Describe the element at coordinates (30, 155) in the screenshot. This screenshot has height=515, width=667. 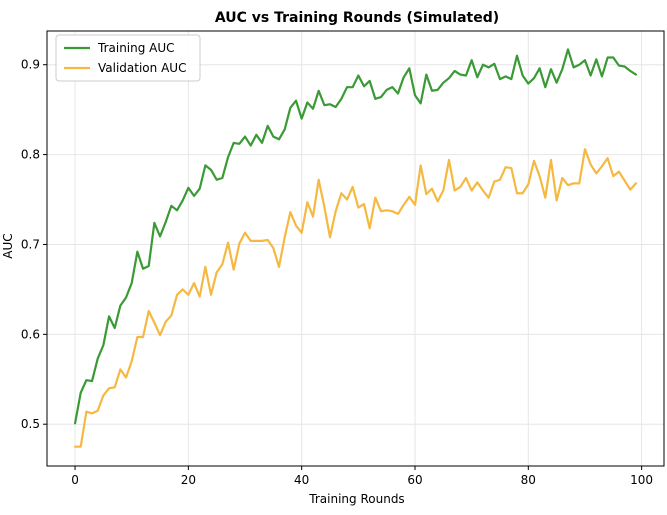
I see `y-tick-label: 0.8` at that location.